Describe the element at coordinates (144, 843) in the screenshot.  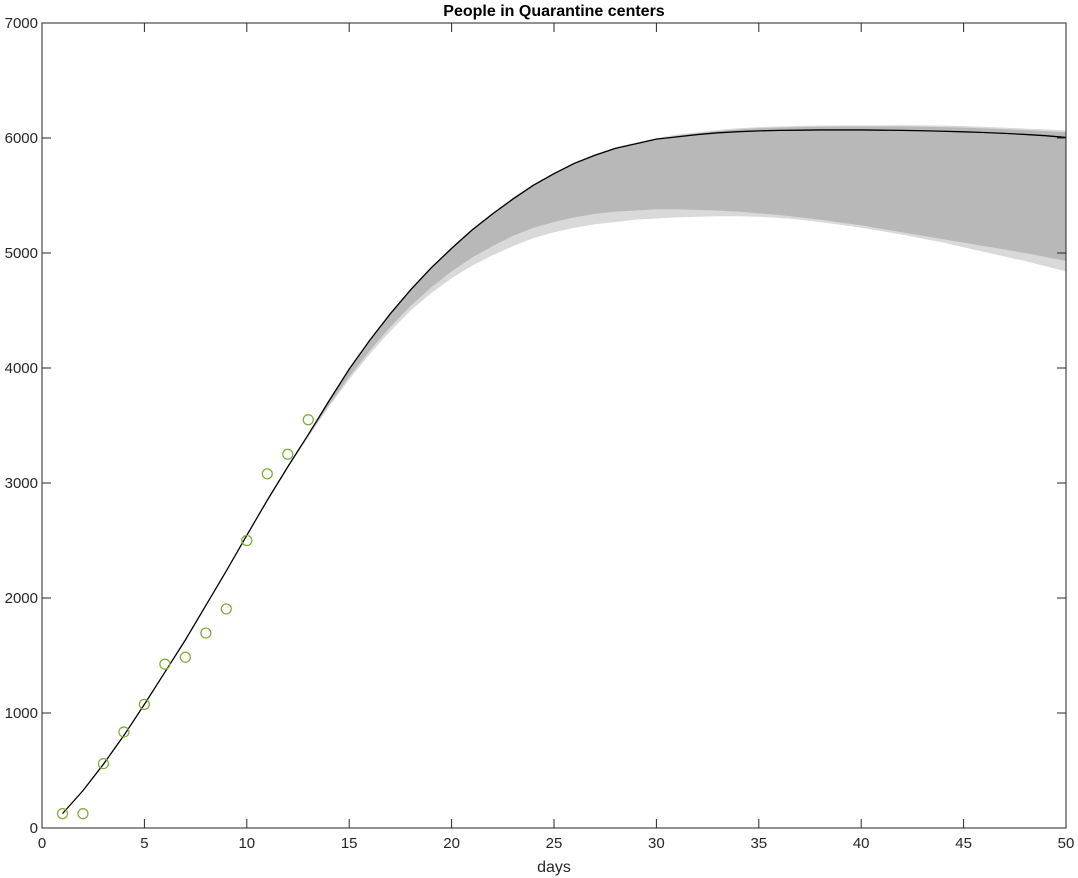
I see `x-tick-label-1: 5` at that location.